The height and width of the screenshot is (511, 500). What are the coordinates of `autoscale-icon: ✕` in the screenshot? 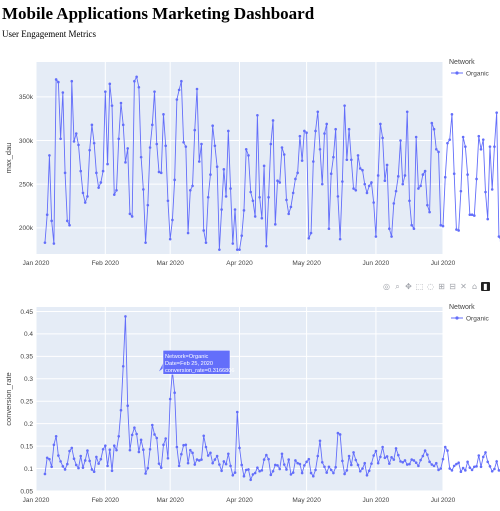 It's located at (463, 286).